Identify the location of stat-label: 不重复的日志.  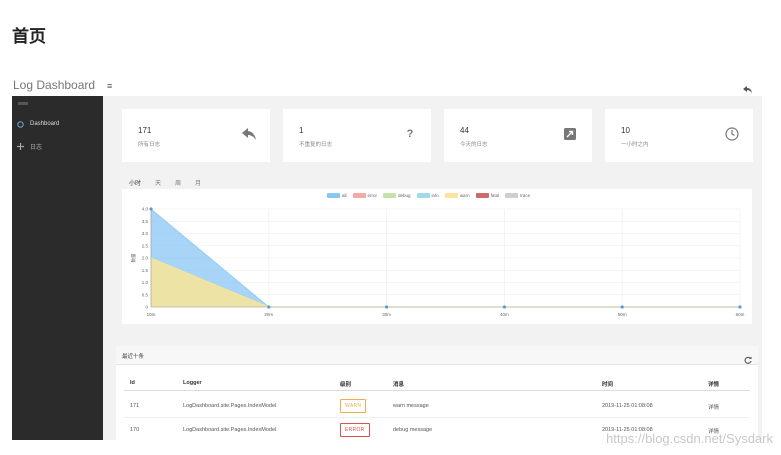
(316, 145).